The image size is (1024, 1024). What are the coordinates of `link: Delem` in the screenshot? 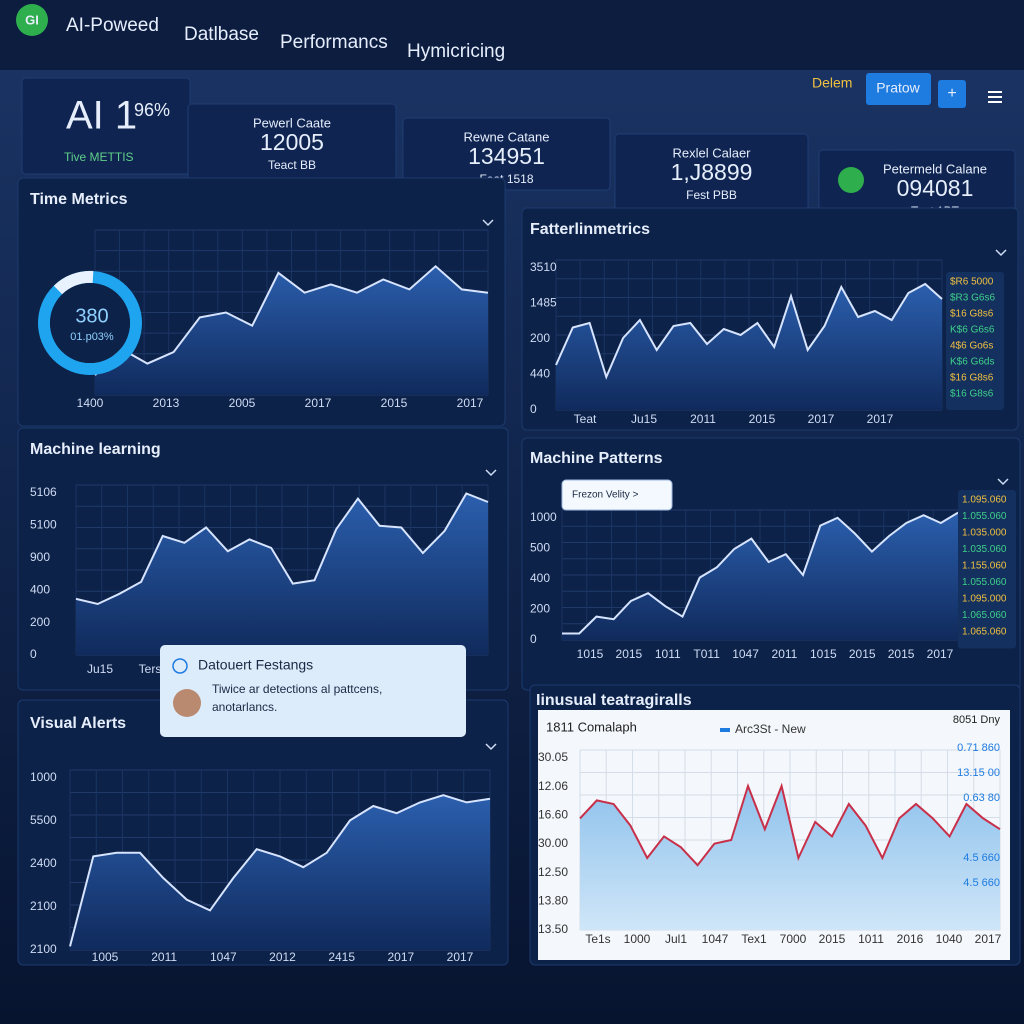 It's located at (832, 83).